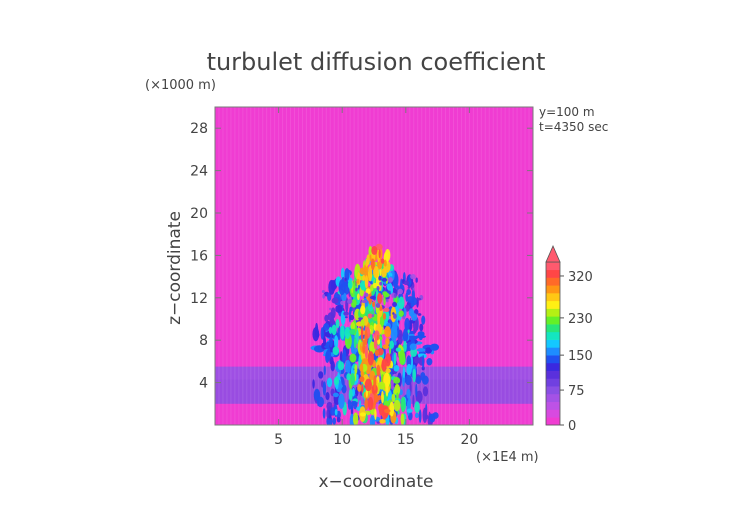 This screenshot has width=752, height=532. Describe the element at coordinates (553, 254) in the screenshot. I see `colorbar-extend-arrow` at that location.